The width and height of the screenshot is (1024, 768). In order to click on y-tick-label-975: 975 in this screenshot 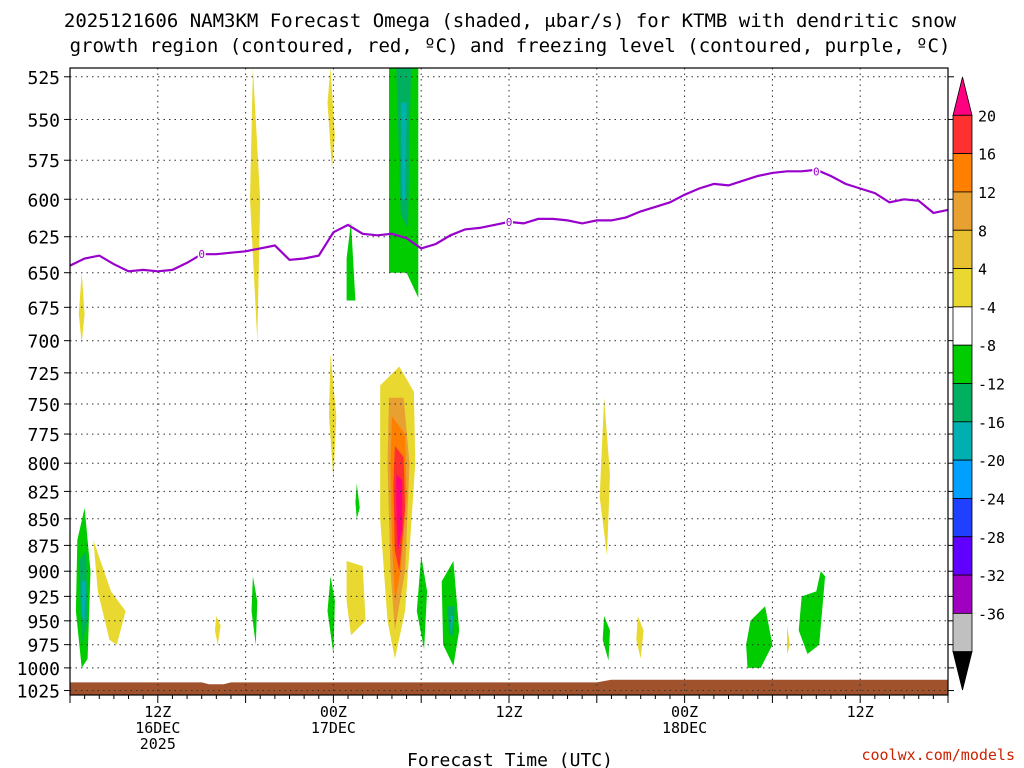, I will do `click(43, 646)`.